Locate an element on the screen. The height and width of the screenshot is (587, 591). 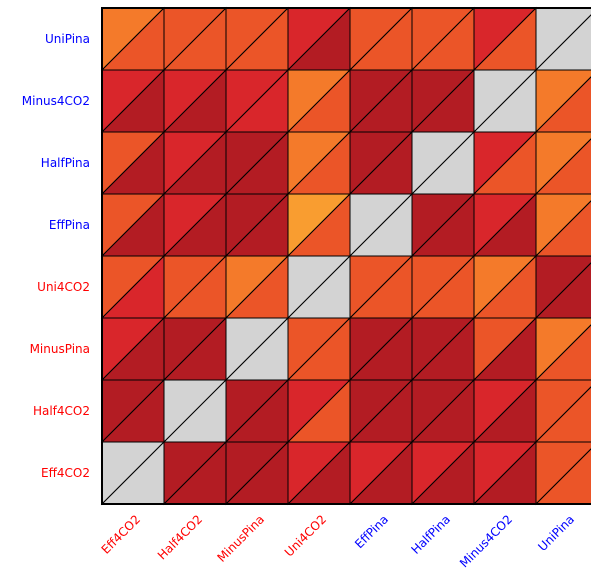
y-tick-label: HalfPina is located at coordinates (65, 163).